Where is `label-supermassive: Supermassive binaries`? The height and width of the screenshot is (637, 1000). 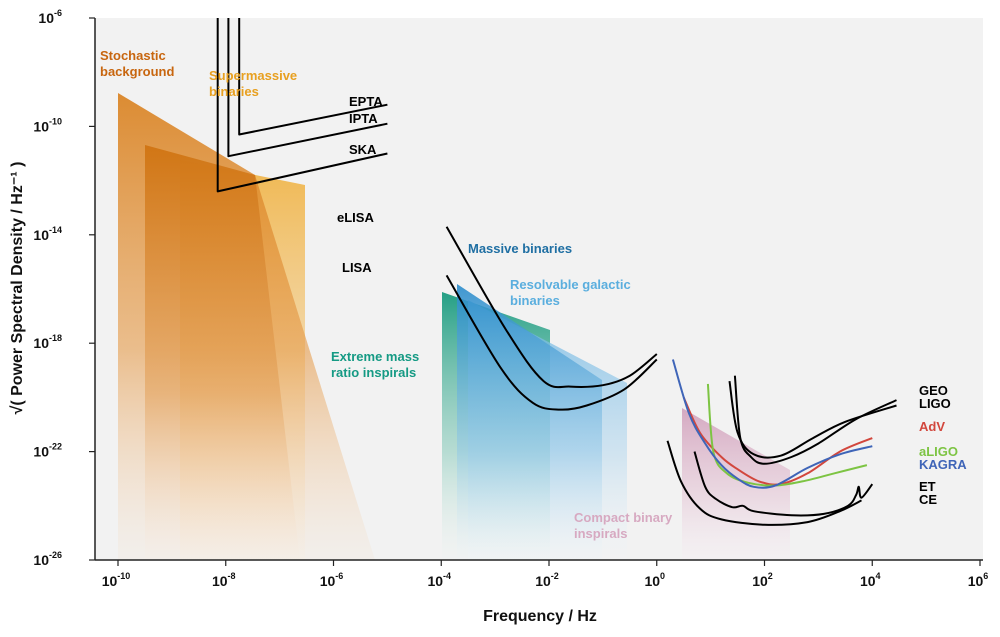
label-supermassive: Supermassive binaries is located at coordinates (255, 83).